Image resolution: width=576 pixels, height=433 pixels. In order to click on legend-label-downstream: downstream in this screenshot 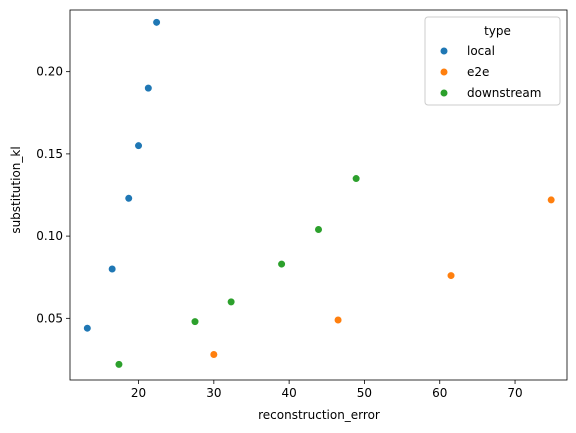, I will do `click(504, 93)`.